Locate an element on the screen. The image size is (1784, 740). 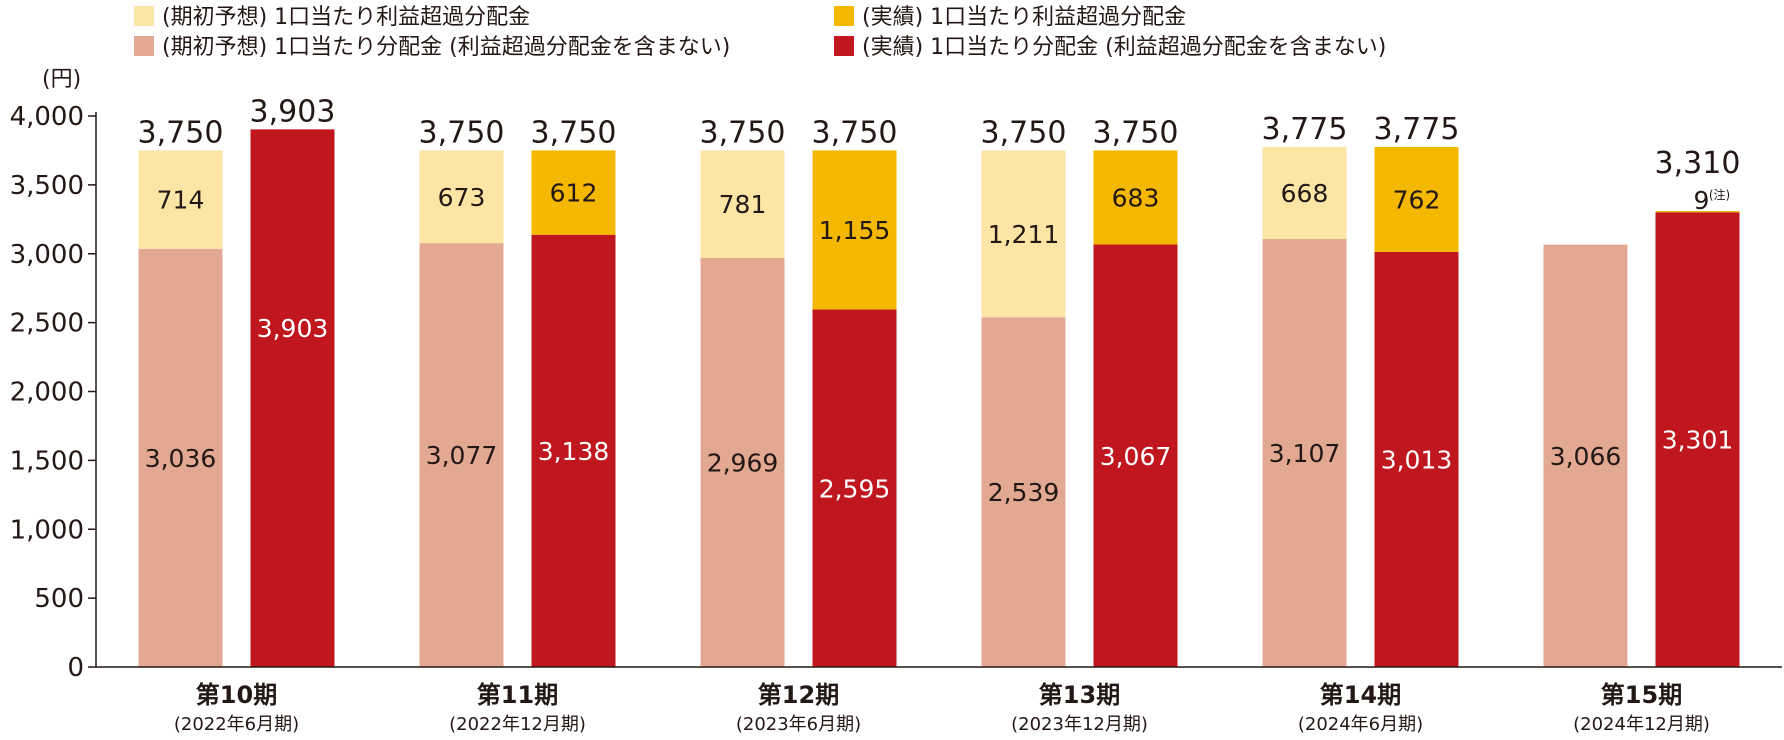
y-tick-label: 4,000 is located at coordinates (47, 117).